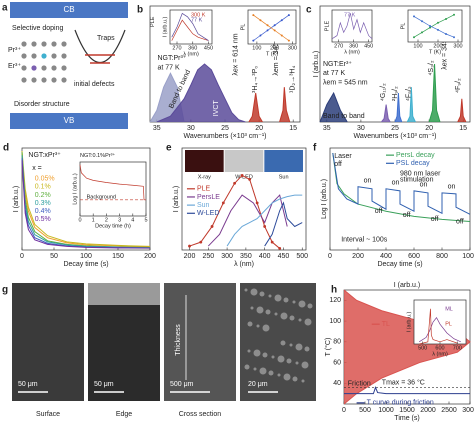 This screenshot has width=474, height=424. Describe the element at coordinates (198, 16) in the screenshot. I see `legend-entry: 300 K` at that location.